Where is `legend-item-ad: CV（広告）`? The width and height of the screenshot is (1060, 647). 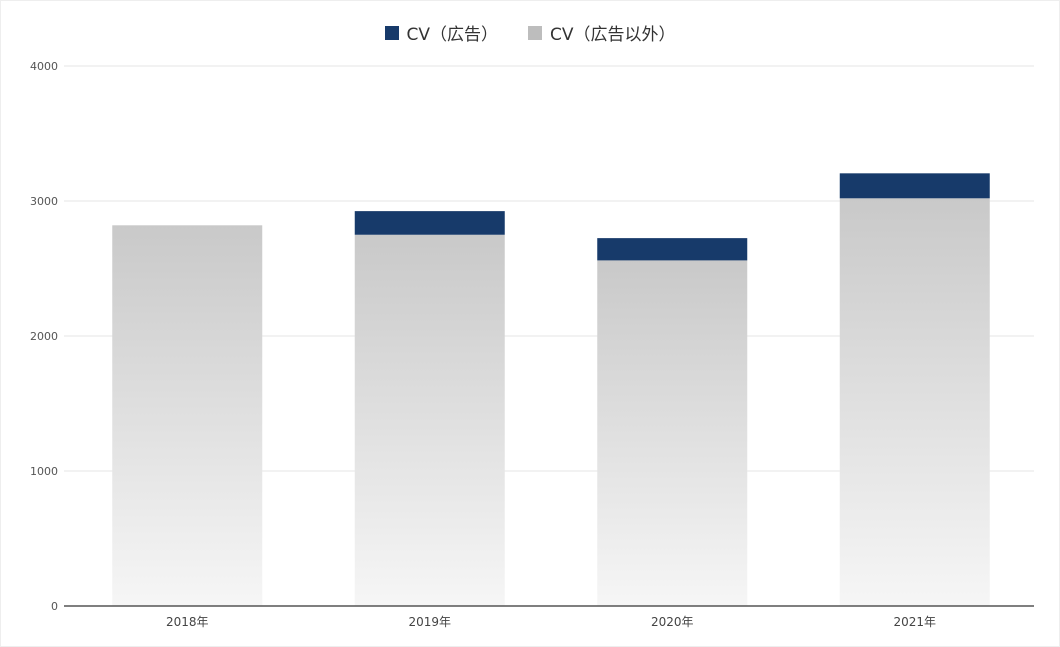
legend-item-ad: CV（広告） is located at coordinates (441, 32).